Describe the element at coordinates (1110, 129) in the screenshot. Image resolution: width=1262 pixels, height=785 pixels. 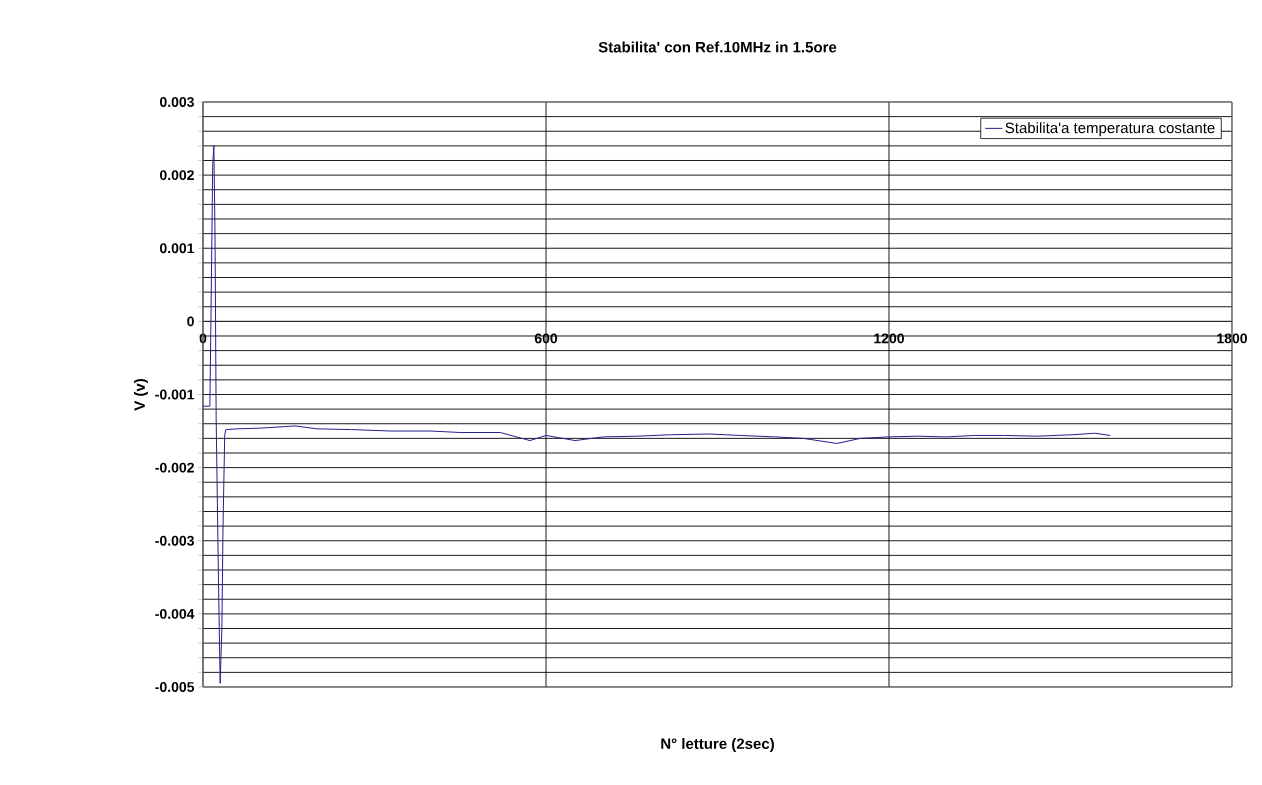
I see `legend-label: Stabilita'a temperatura costante` at that location.